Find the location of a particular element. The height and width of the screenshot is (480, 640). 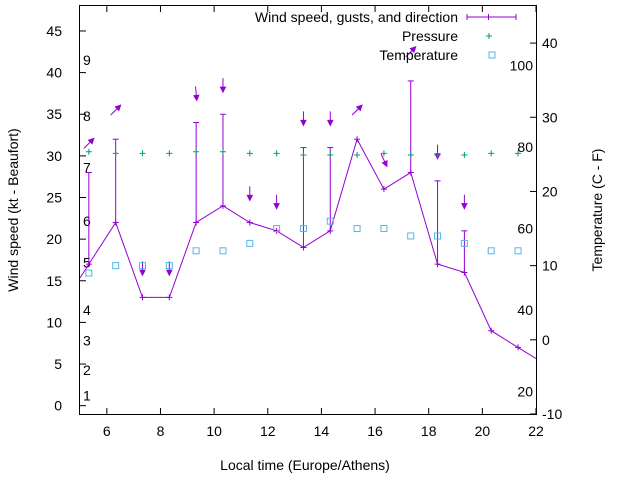

x-tick-label: 22 is located at coordinates (536, 431).